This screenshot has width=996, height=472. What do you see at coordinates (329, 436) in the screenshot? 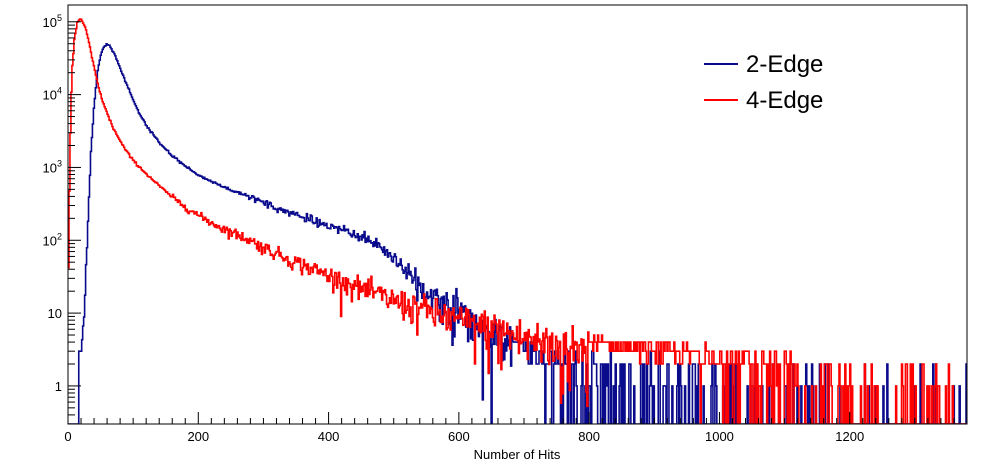
I see `x-tick-label: 400` at bounding box center [329, 436].